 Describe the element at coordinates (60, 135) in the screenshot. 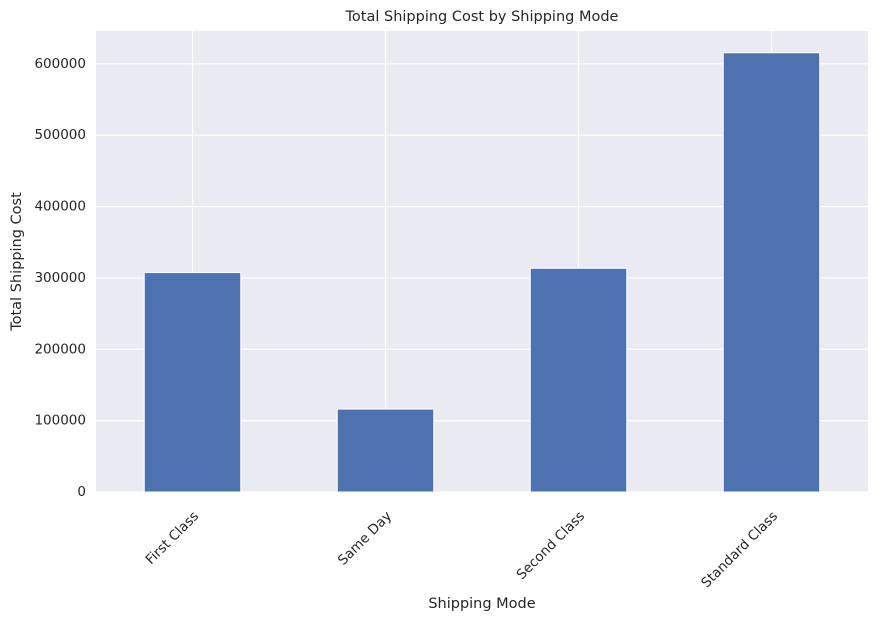

I see `y-tick-label: 500000` at that location.